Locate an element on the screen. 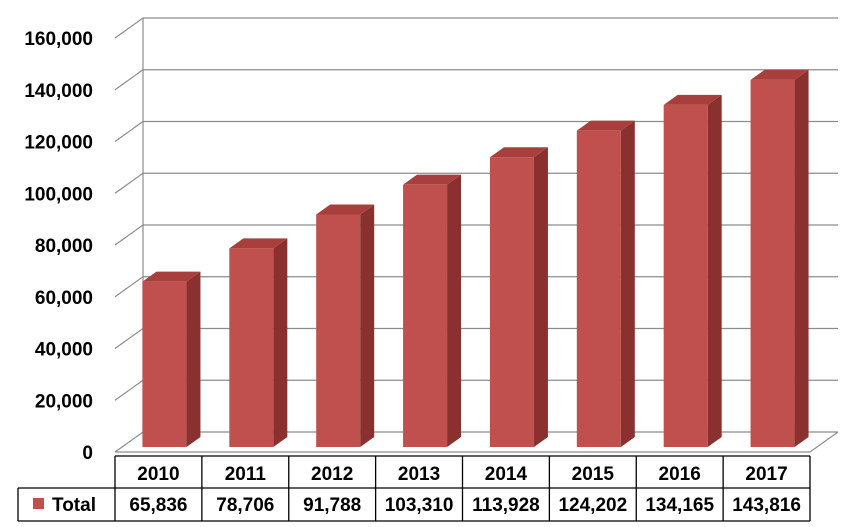  data-label: 124,202 is located at coordinates (592, 505).